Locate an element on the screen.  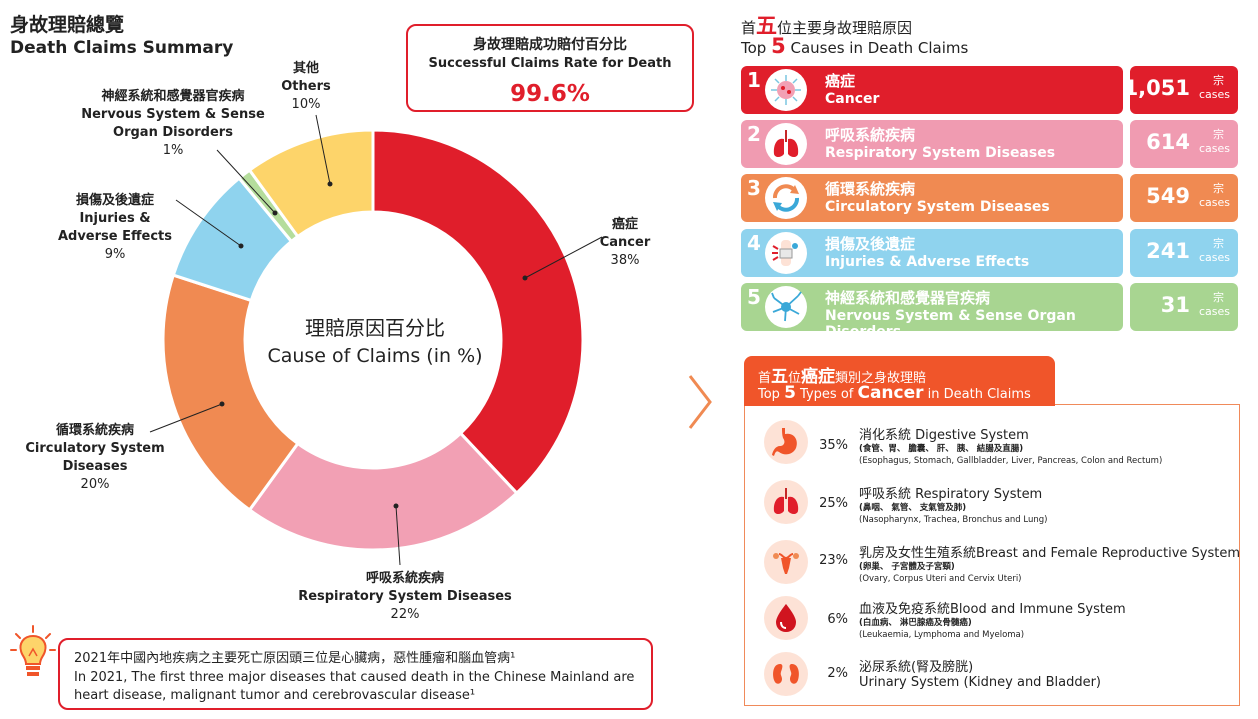
case-count: 241 is located at coordinates (1168, 251).